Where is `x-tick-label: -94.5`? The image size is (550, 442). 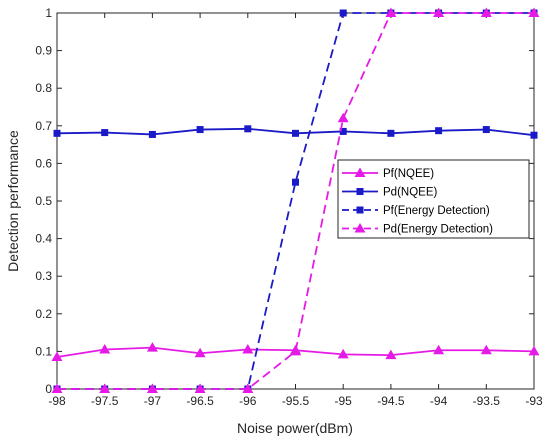
x-tick-label: -94.5 is located at coordinates (391, 401).